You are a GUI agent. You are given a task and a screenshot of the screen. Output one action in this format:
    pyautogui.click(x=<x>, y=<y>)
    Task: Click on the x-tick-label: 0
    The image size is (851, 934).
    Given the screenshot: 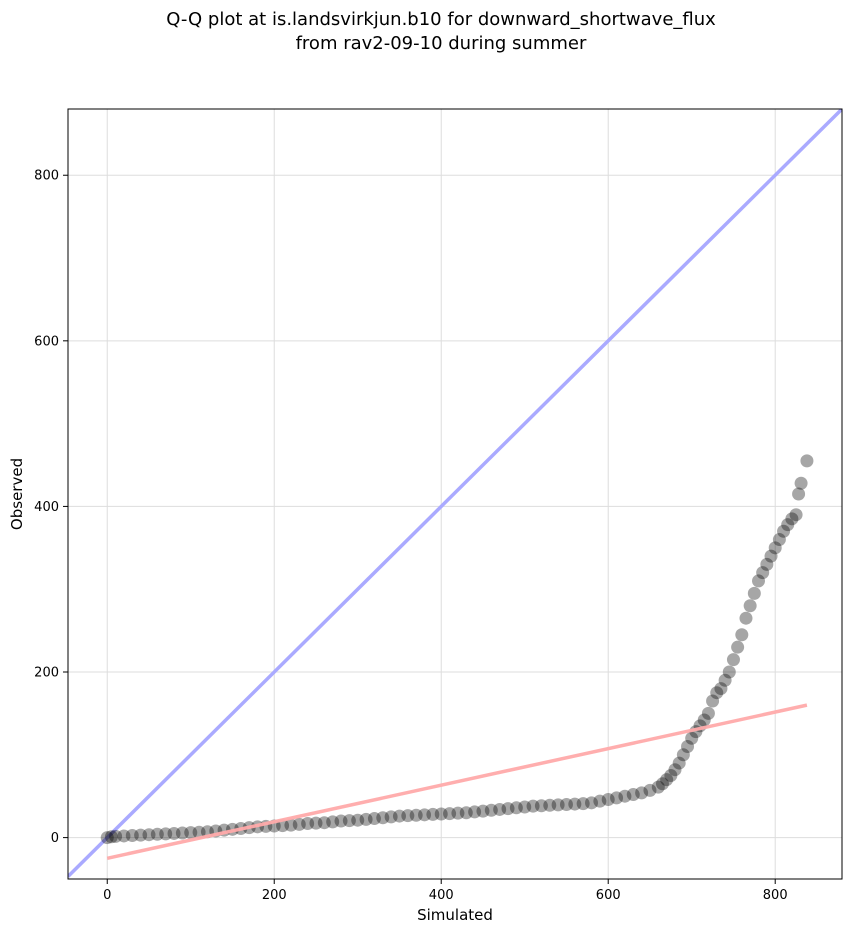 What is the action you would take?
    pyautogui.click(x=107, y=895)
    